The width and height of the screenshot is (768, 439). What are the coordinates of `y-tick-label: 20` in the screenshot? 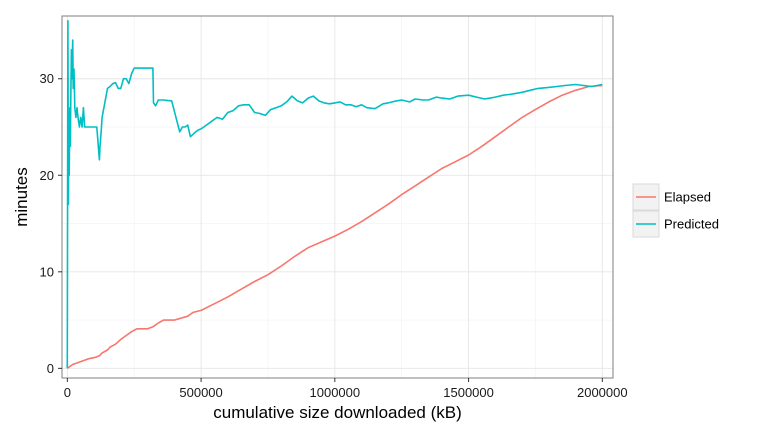 It's located at (47, 175).